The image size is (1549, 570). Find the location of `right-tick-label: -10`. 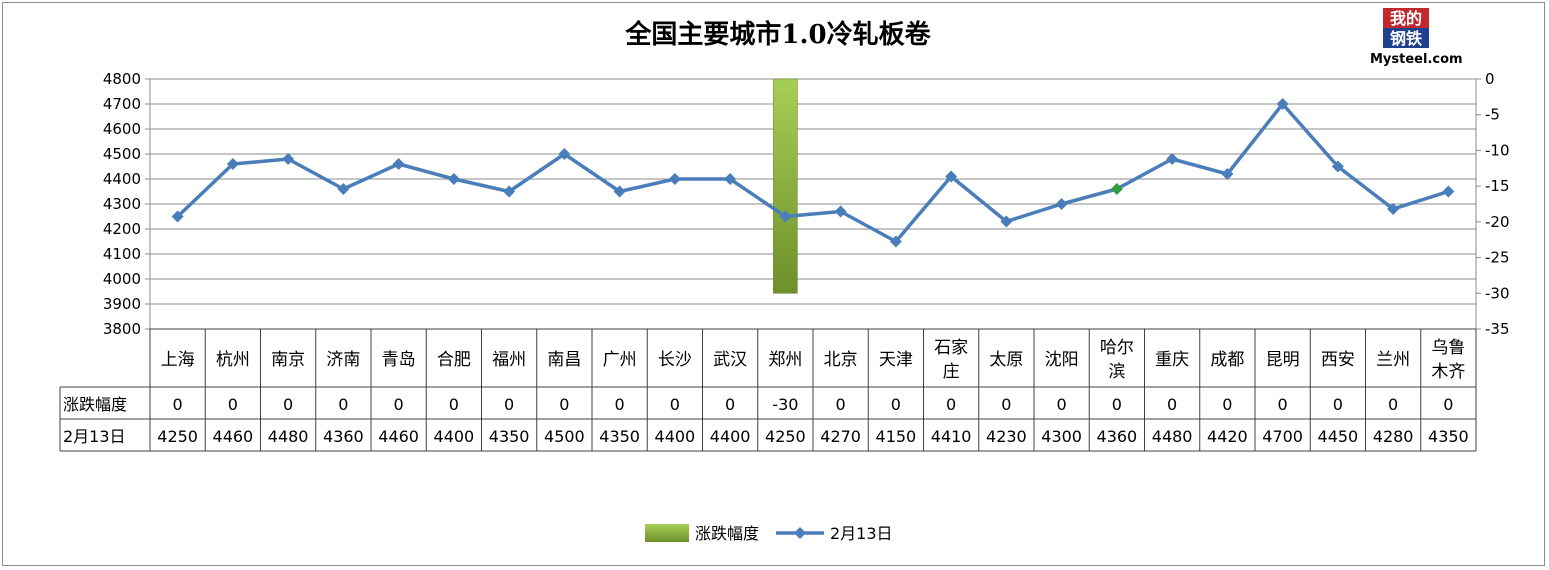

right-tick-label: -10 is located at coordinates (1497, 150).